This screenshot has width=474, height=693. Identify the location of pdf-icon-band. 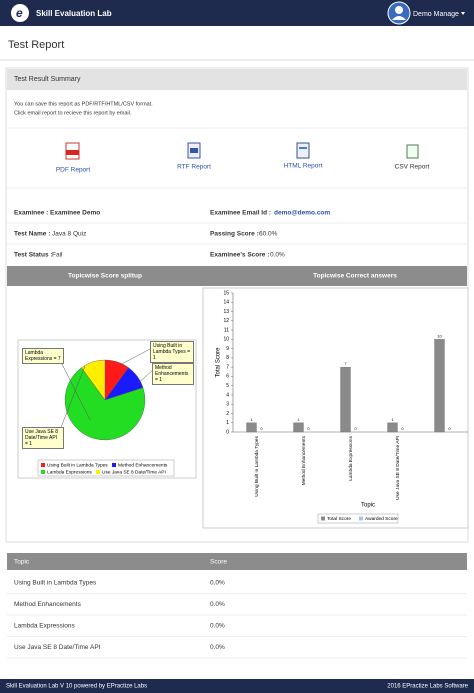
(72, 152).